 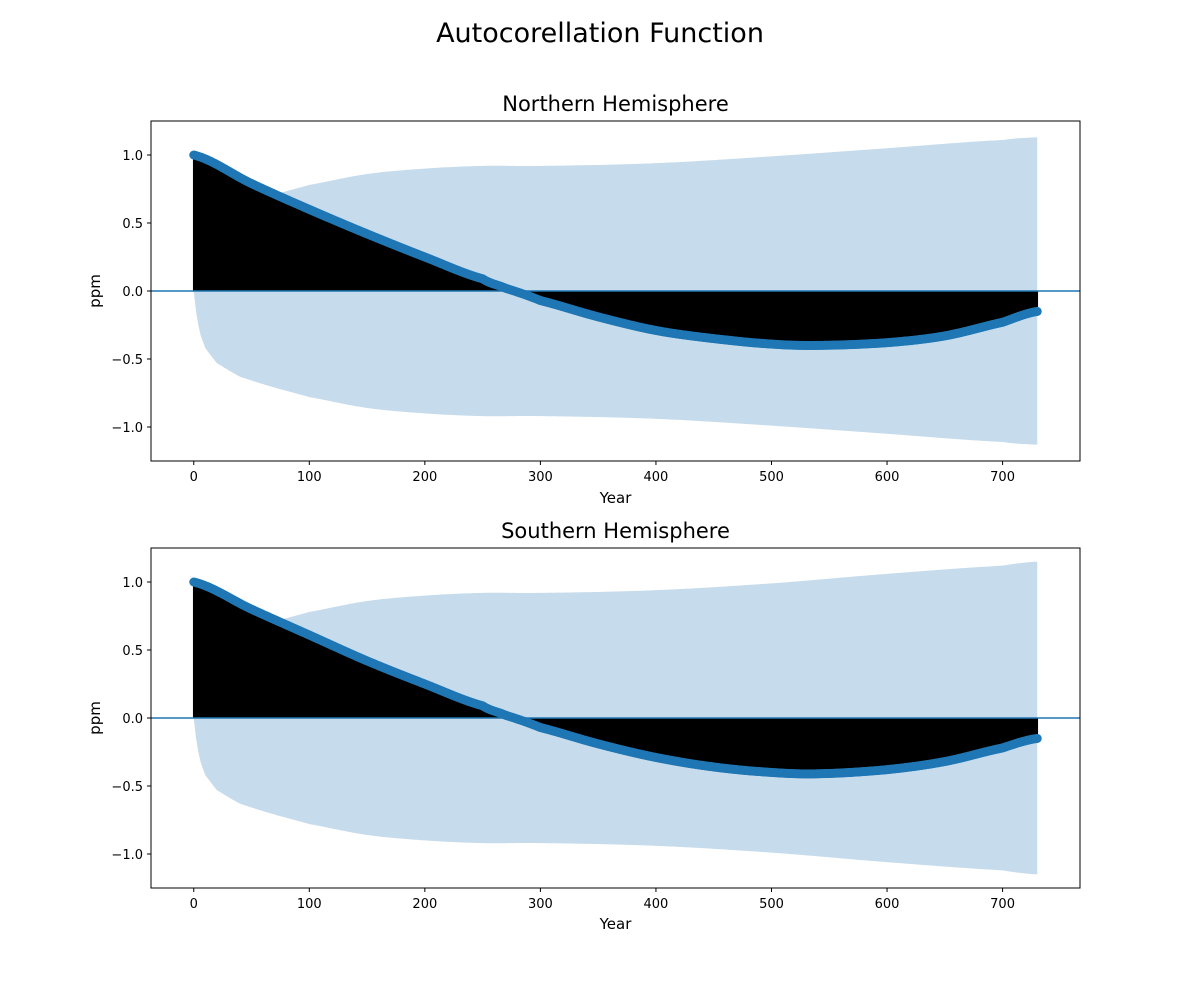 What do you see at coordinates (615, 531) in the screenshot?
I see `panel-title: Southern Hemisphere` at bounding box center [615, 531].